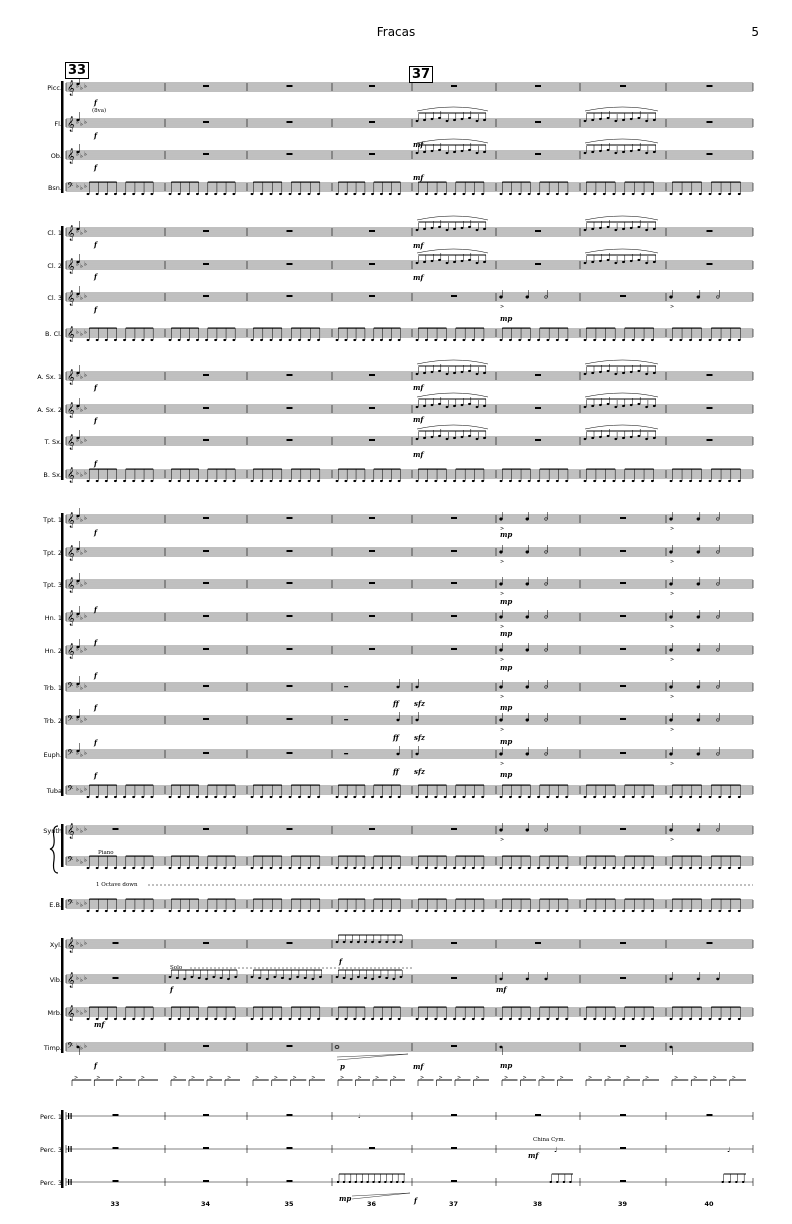 Image resolution: width=792 pixels, height=1224 pixels. What do you see at coordinates (452, 141) in the screenshot?
I see `slur` at bounding box center [452, 141].